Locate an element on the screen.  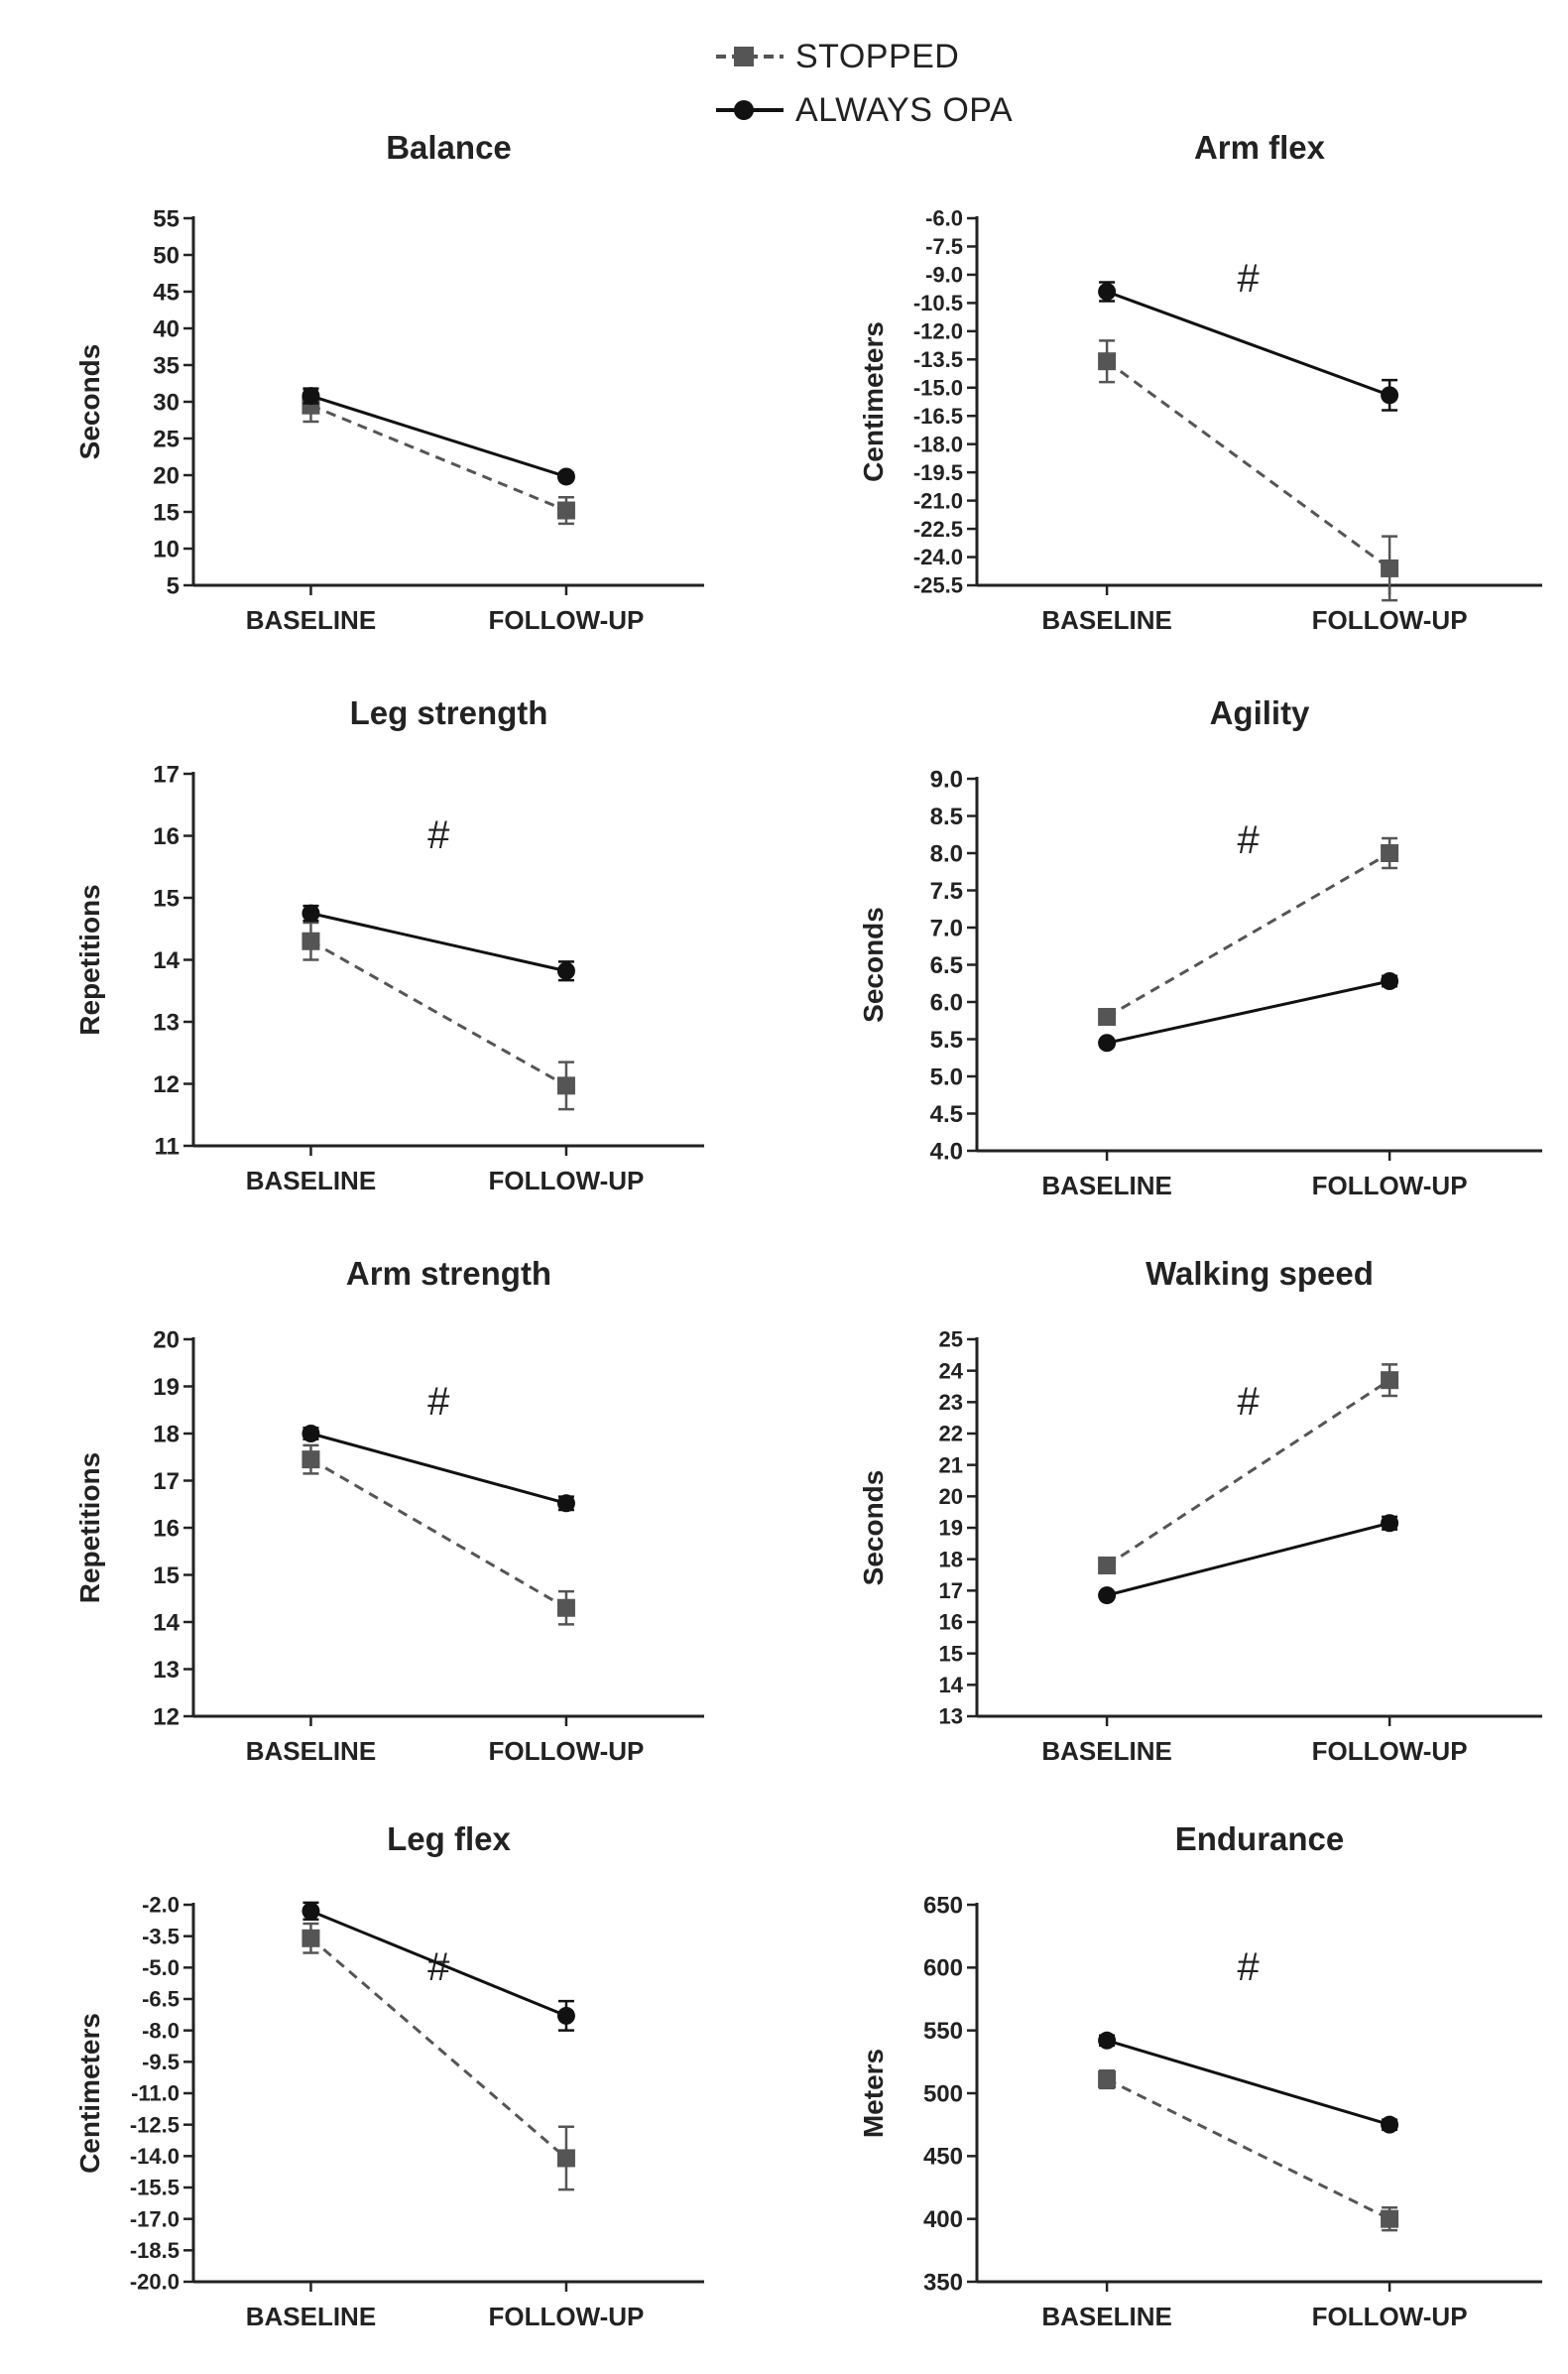
y-tick-label: 21 is located at coordinates (951, 1465).